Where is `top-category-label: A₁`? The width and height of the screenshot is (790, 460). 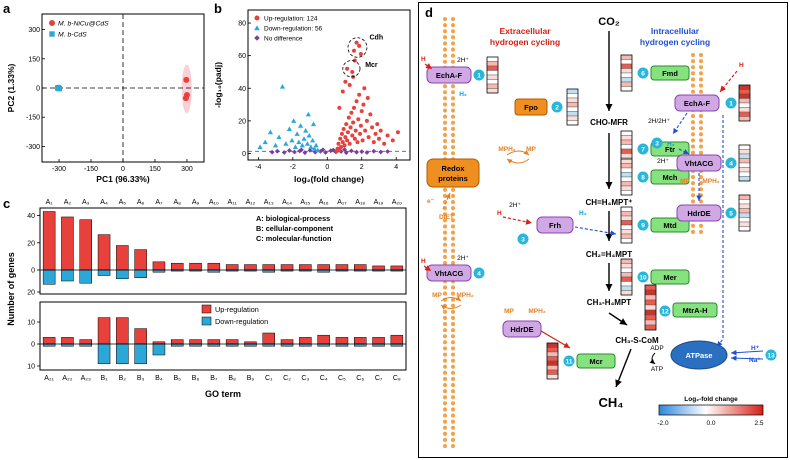 top-category-label: A₁ is located at coordinates (50, 202).